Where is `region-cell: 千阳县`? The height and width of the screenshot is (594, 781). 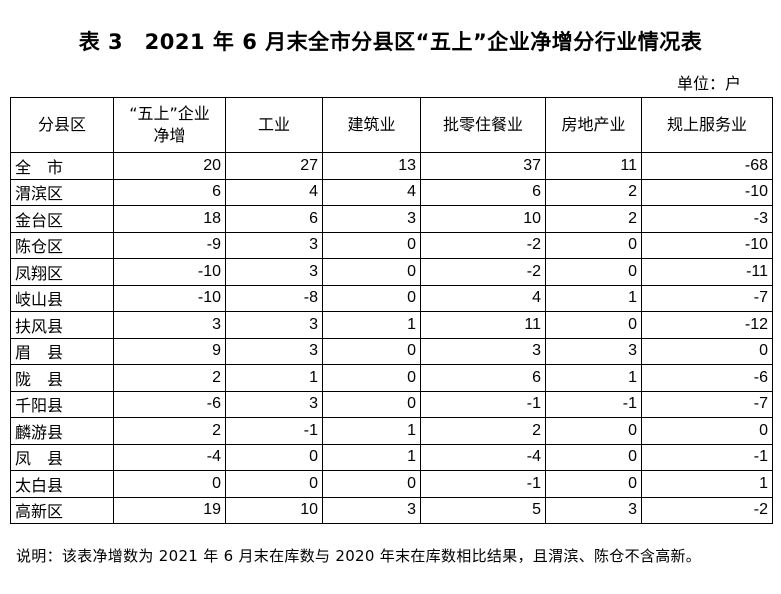
region-cell: 千阳县 is located at coordinates (62, 404).